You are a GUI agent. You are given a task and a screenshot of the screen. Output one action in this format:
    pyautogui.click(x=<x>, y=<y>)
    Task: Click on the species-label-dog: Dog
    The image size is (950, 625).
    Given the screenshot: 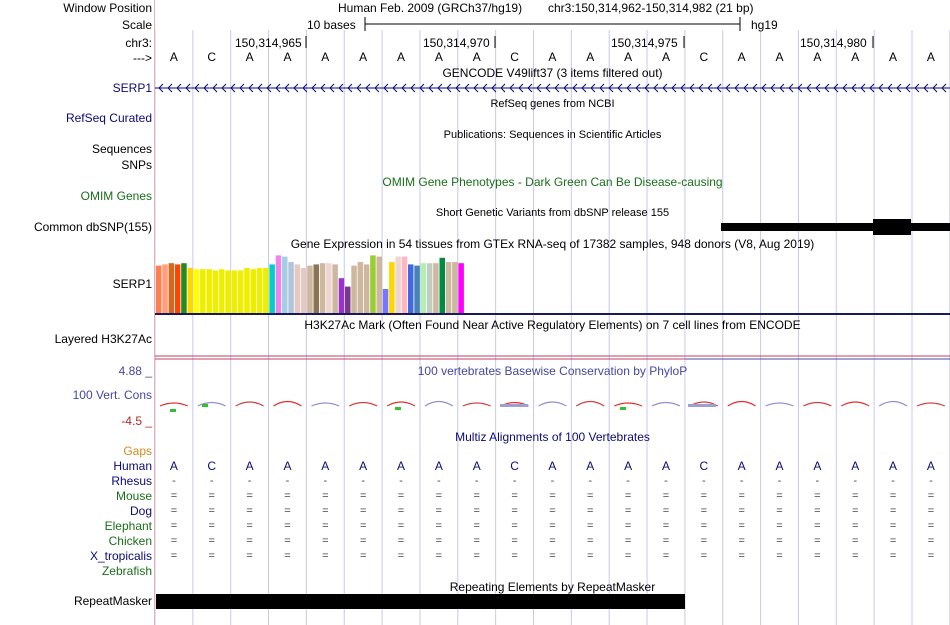 What is the action you would take?
    pyautogui.click(x=140, y=511)
    